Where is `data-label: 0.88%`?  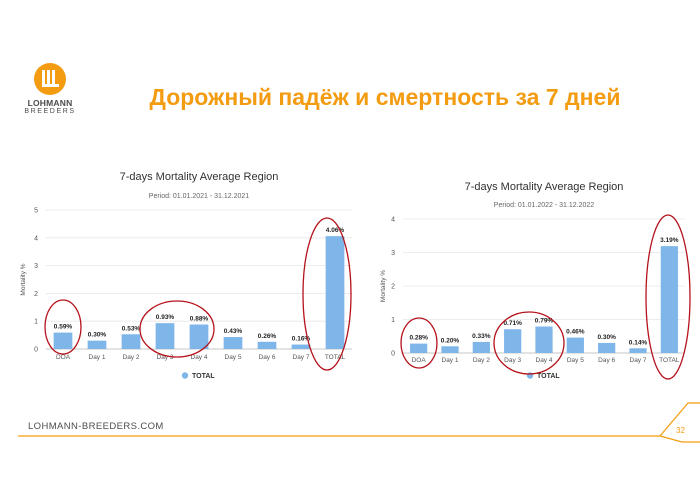 data-label: 0.88% is located at coordinates (199, 319).